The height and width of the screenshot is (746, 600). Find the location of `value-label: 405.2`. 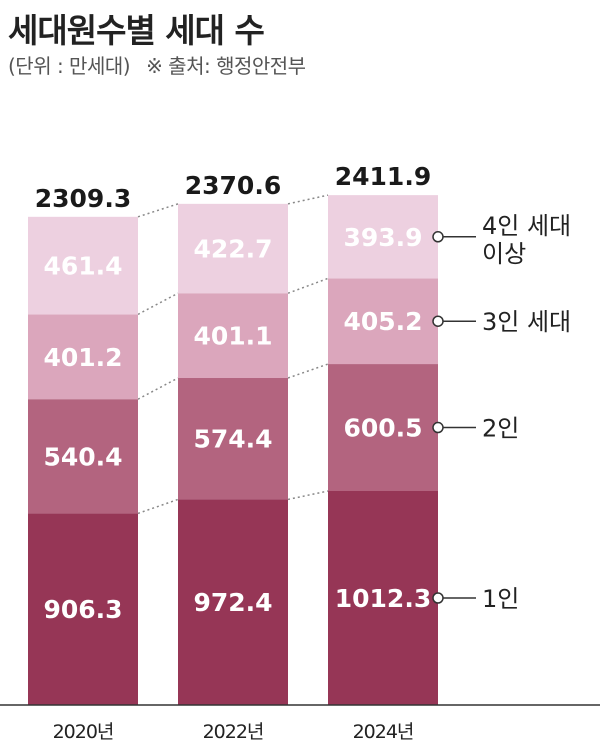

value-label: 405.2 is located at coordinates (382, 321).